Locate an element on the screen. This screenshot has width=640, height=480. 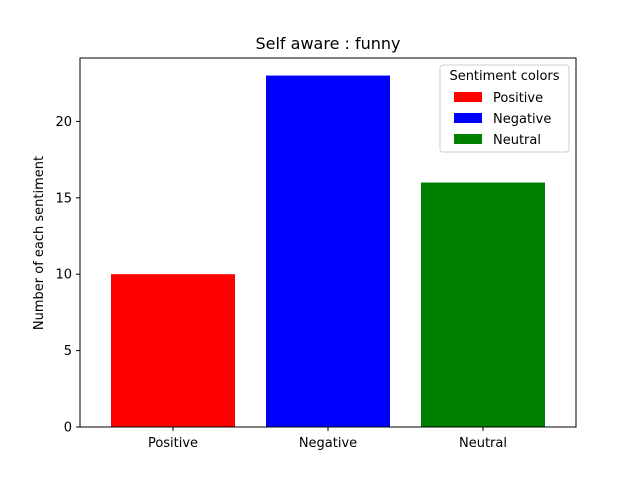
legend: Sentiment colors Positive Negative Neutral is located at coordinates (504, 108).